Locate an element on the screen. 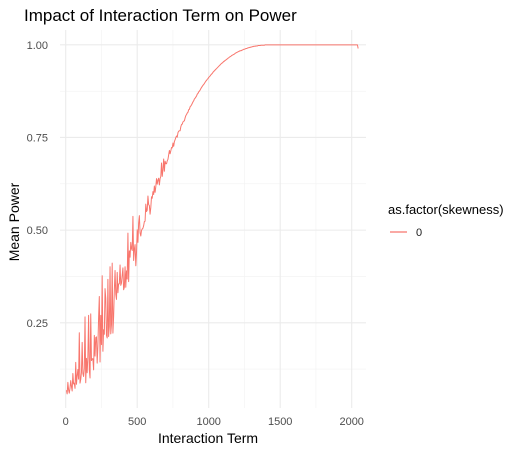 This screenshot has width=532, height=455. y-tick-label: 1.00 is located at coordinates (37, 46).